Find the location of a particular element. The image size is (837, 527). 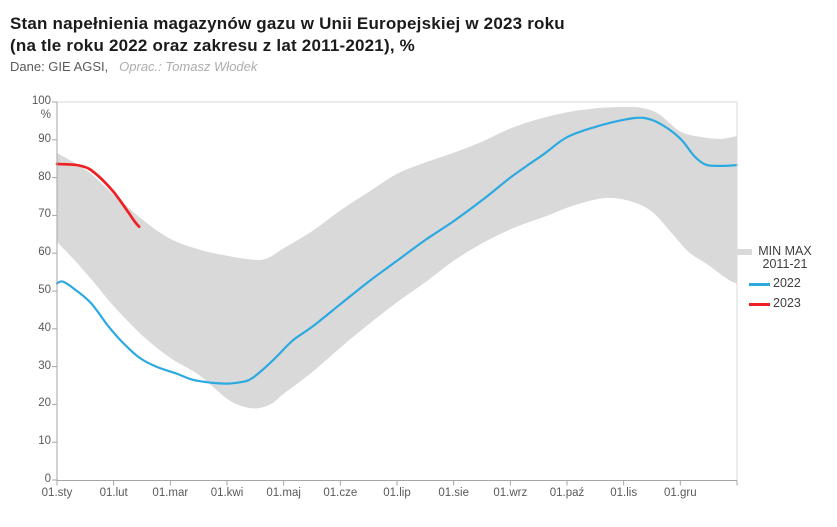

legend-label-minmax: MIN MAX 2011-21 is located at coordinates (785, 257).